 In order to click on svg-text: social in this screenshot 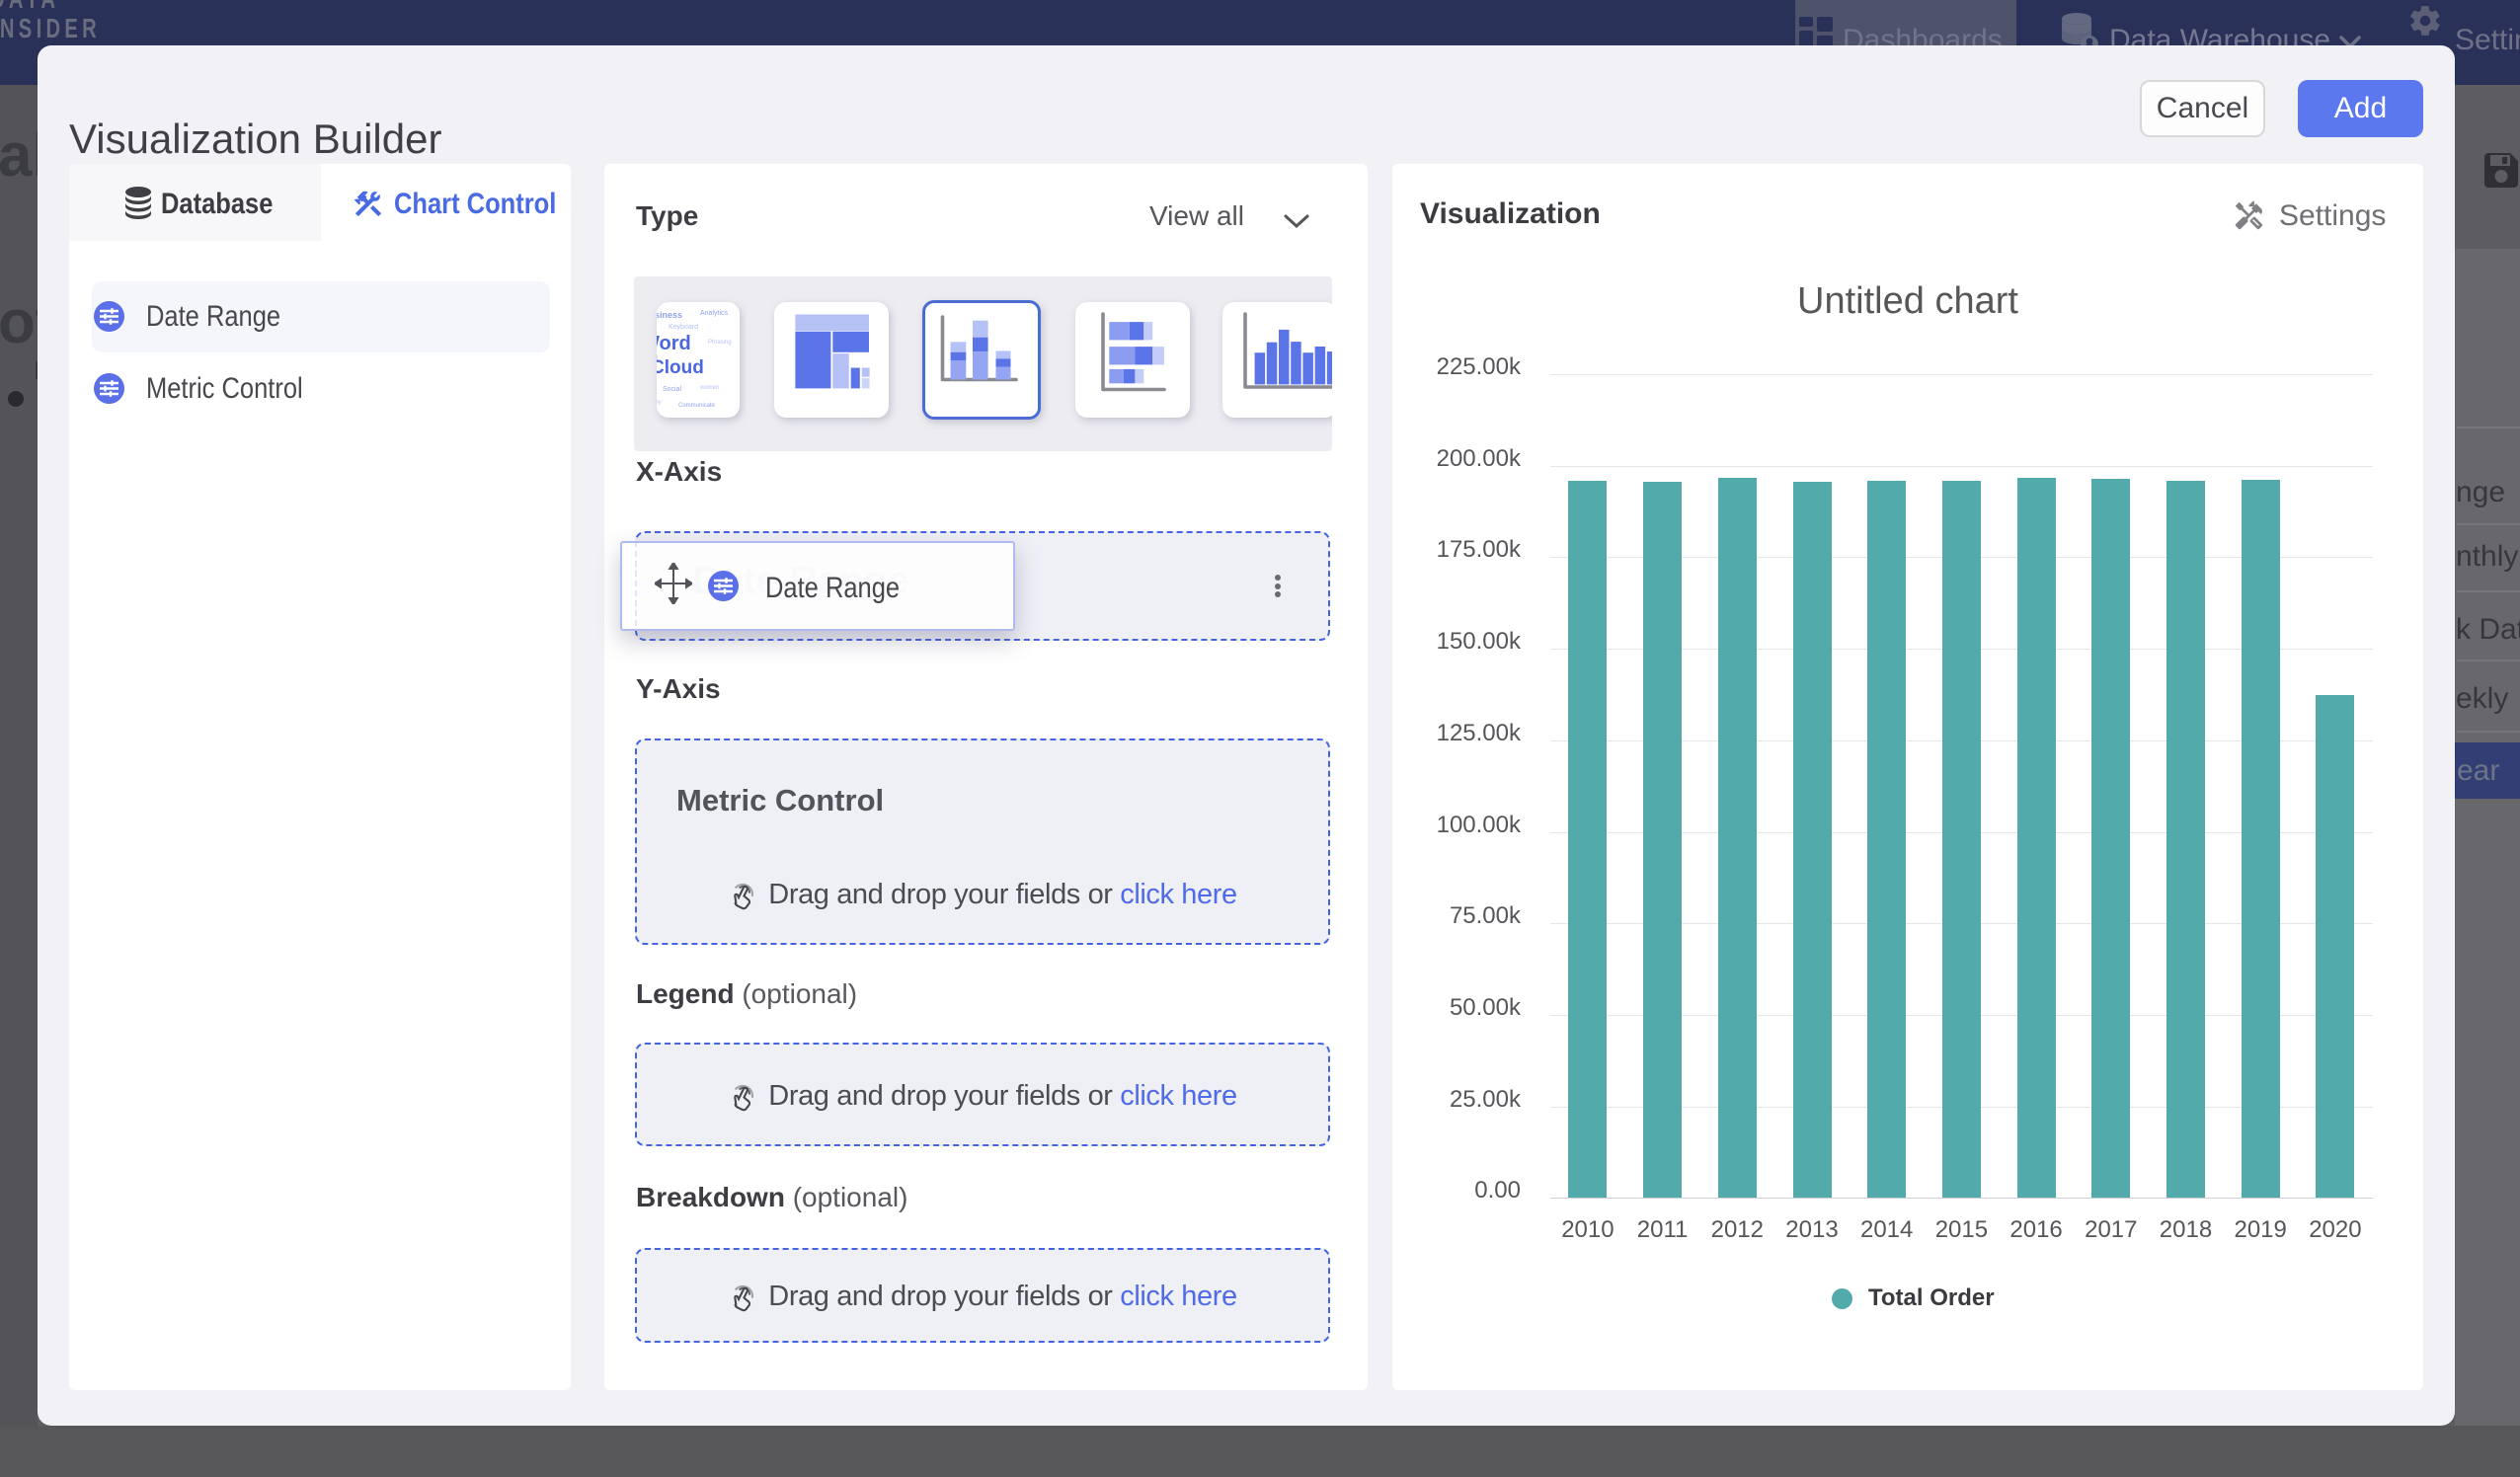, I will do `click(657, 358)`.